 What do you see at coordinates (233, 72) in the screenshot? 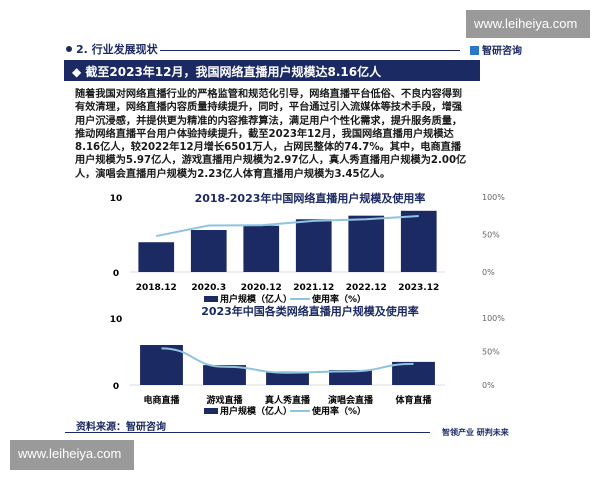
I see `headline: 截至2023年12月，我国网络直播用户规模达8.16亿人` at bounding box center [233, 72].